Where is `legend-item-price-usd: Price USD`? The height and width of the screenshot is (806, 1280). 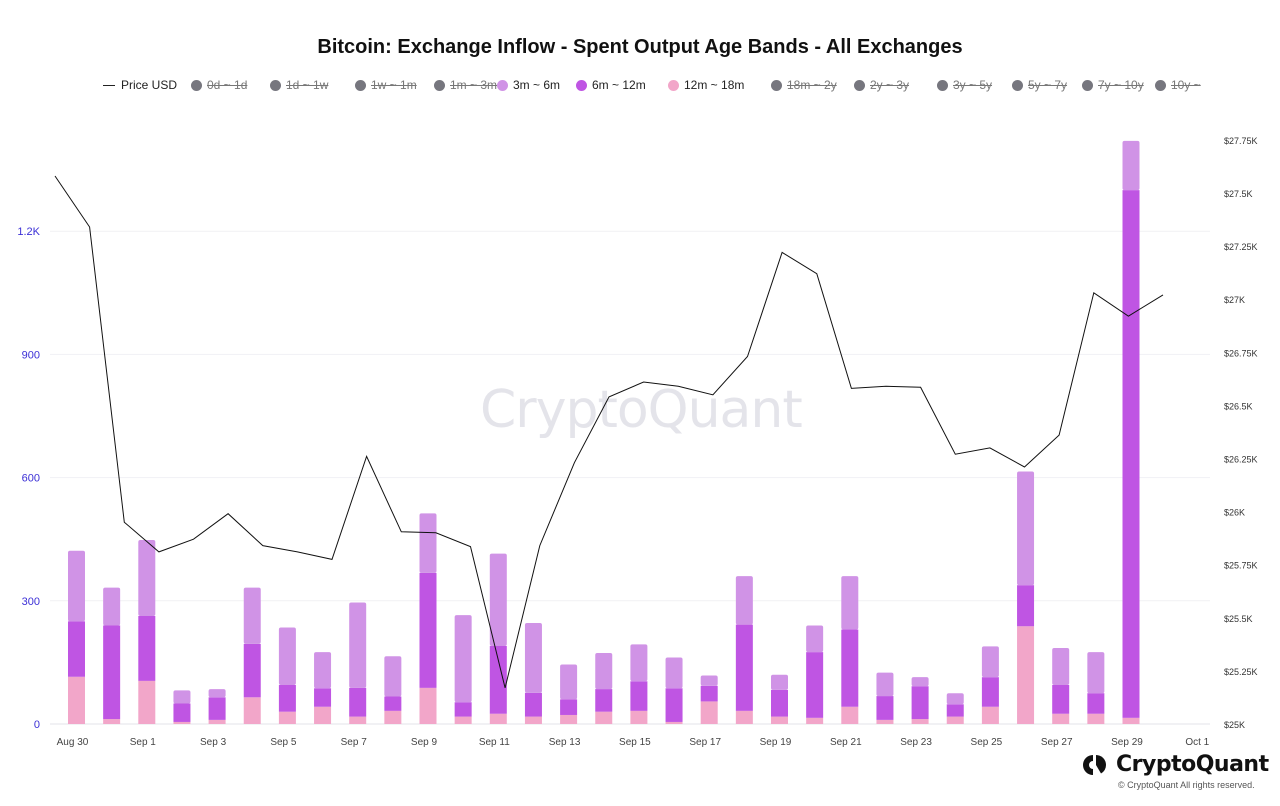
legend-item-price-usd: Price USD is located at coordinates (140, 85).